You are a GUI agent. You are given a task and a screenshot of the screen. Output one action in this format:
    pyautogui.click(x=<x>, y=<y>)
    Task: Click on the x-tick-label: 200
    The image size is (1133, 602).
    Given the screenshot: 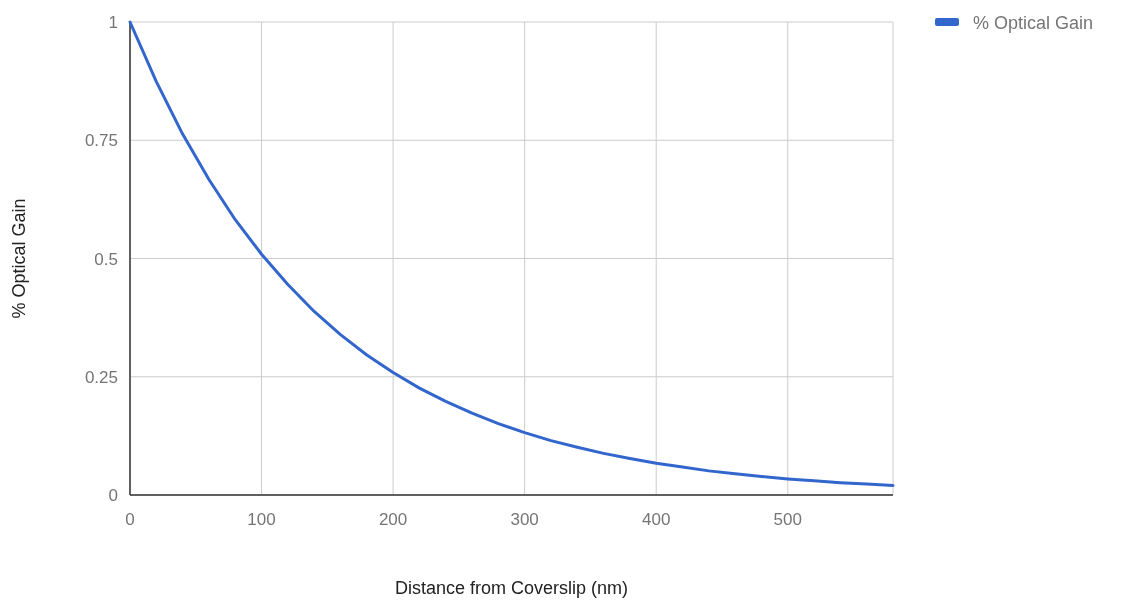 What is the action you would take?
    pyautogui.click(x=393, y=519)
    